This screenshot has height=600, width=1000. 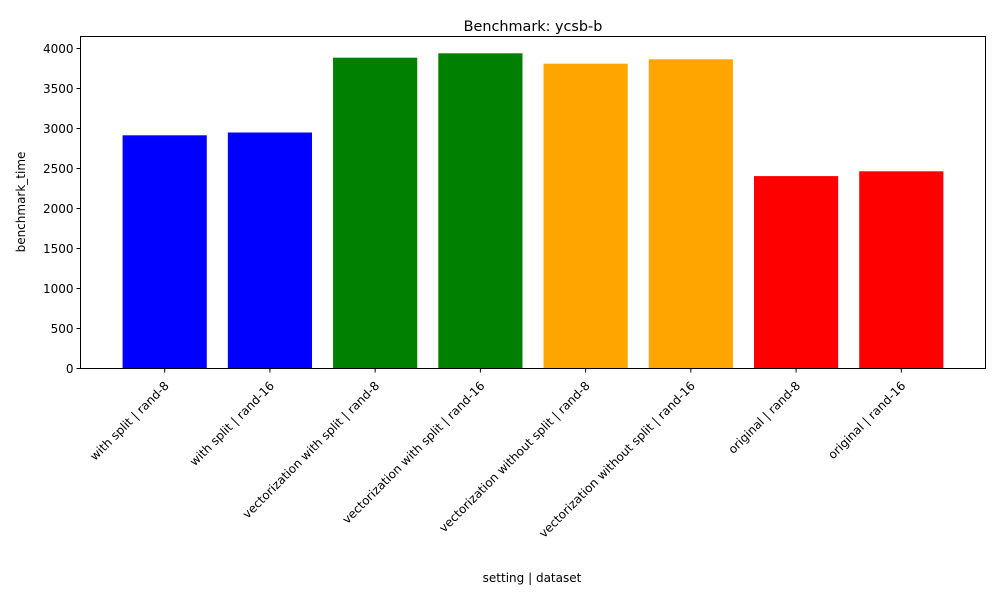 I want to click on y-tick-label: 2000, so click(x=58, y=209).